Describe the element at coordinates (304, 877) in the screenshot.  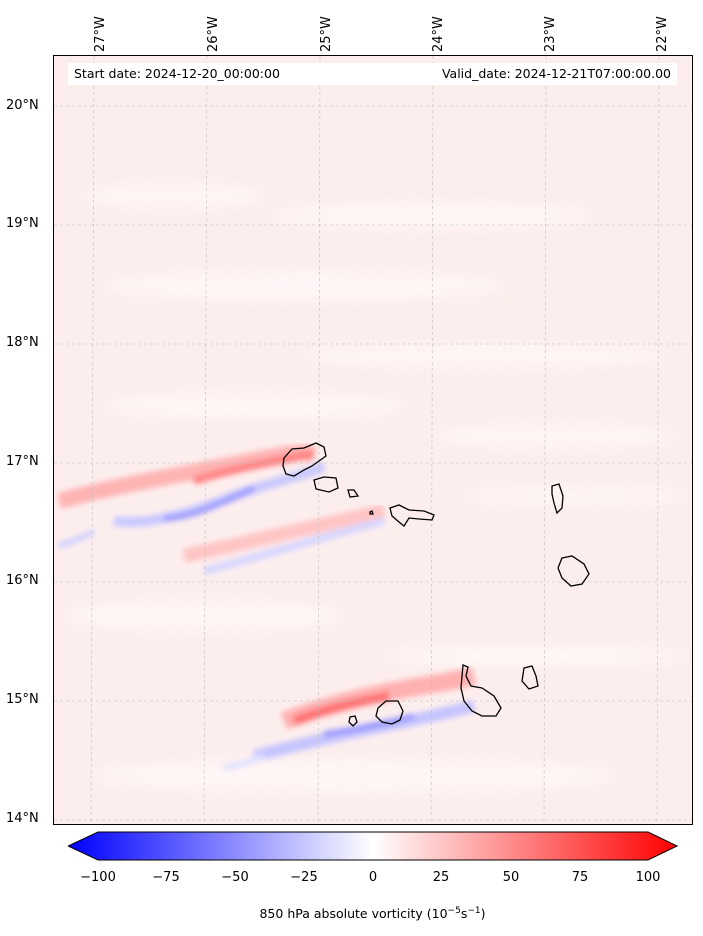
I see `colorbar-tick-neg25: −25` at that location.